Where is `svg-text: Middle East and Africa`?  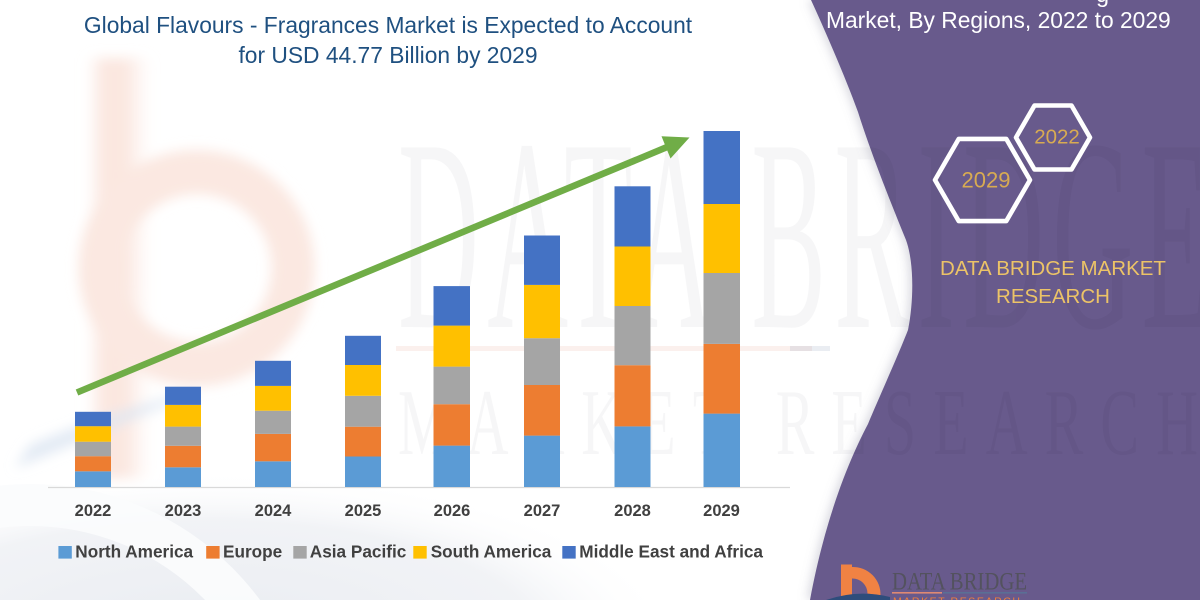
svg-text: Middle East and Africa is located at coordinates (671, 552).